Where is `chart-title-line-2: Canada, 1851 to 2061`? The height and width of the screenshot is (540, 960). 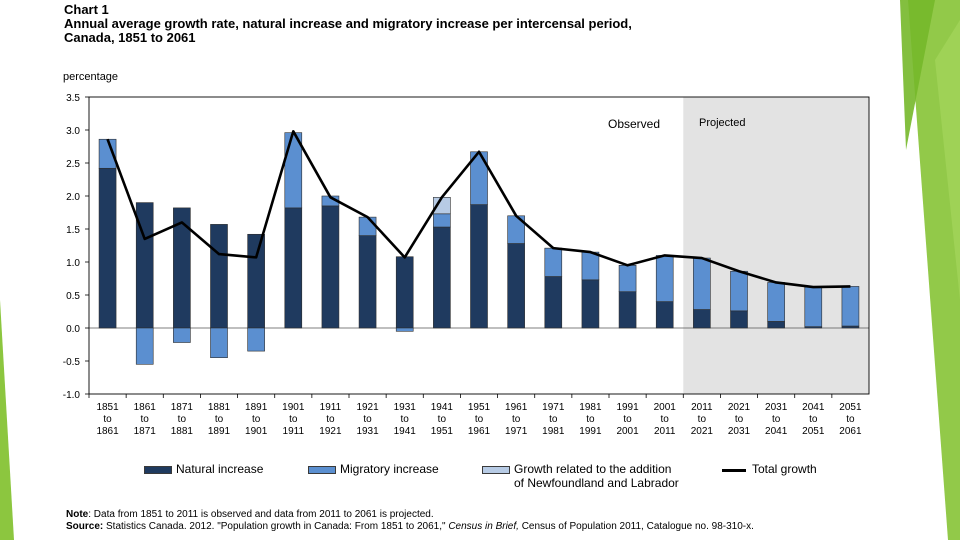 chart-title-line-2: Canada, 1851 to 2061 is located at coordinates (130, 37).